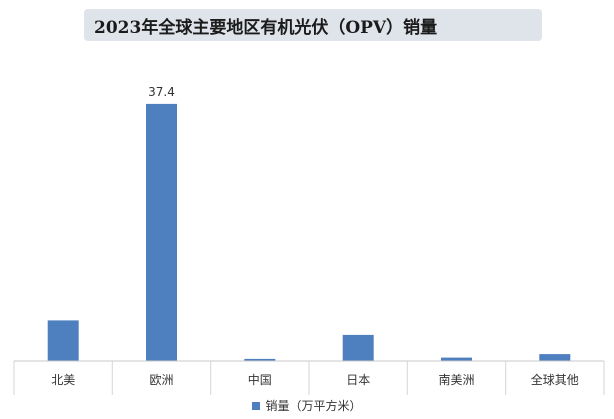 This screenshot has height=419, width=614. Describe the element at coordinates (313, 406) in the screenshot. I see `legend-label: 销量（万平方米）` at that location.